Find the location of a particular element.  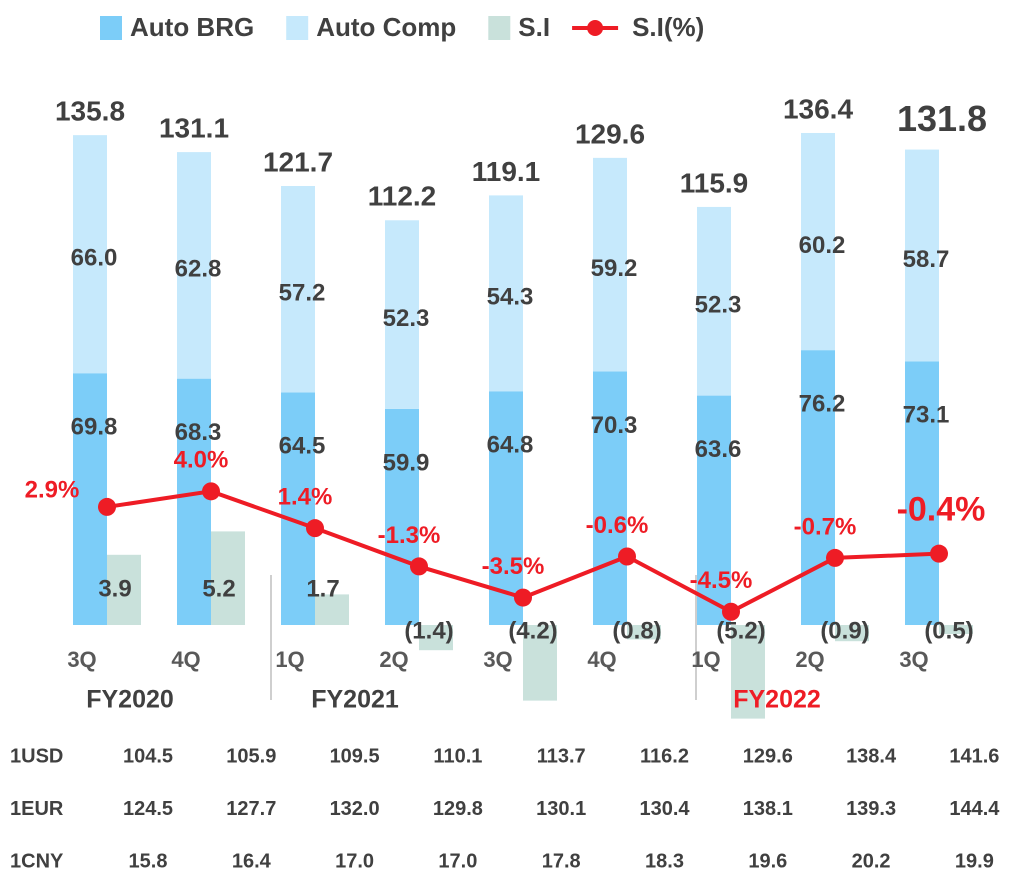

table-cell: 129.8 is located at coordinates (458, 809).